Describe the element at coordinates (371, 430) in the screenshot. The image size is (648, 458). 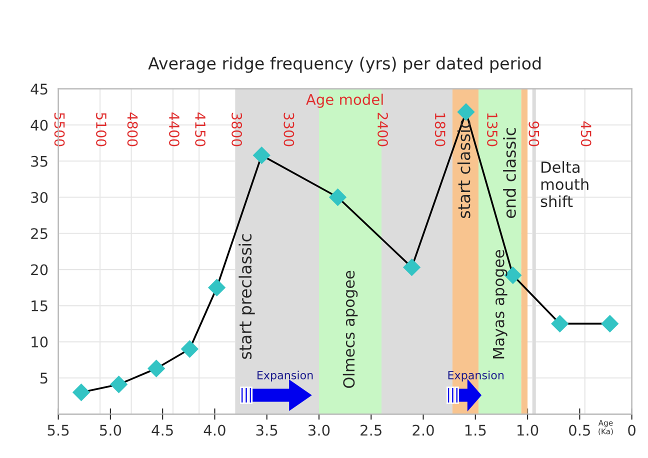
I see `x-tick-label: 2.5` at that location.